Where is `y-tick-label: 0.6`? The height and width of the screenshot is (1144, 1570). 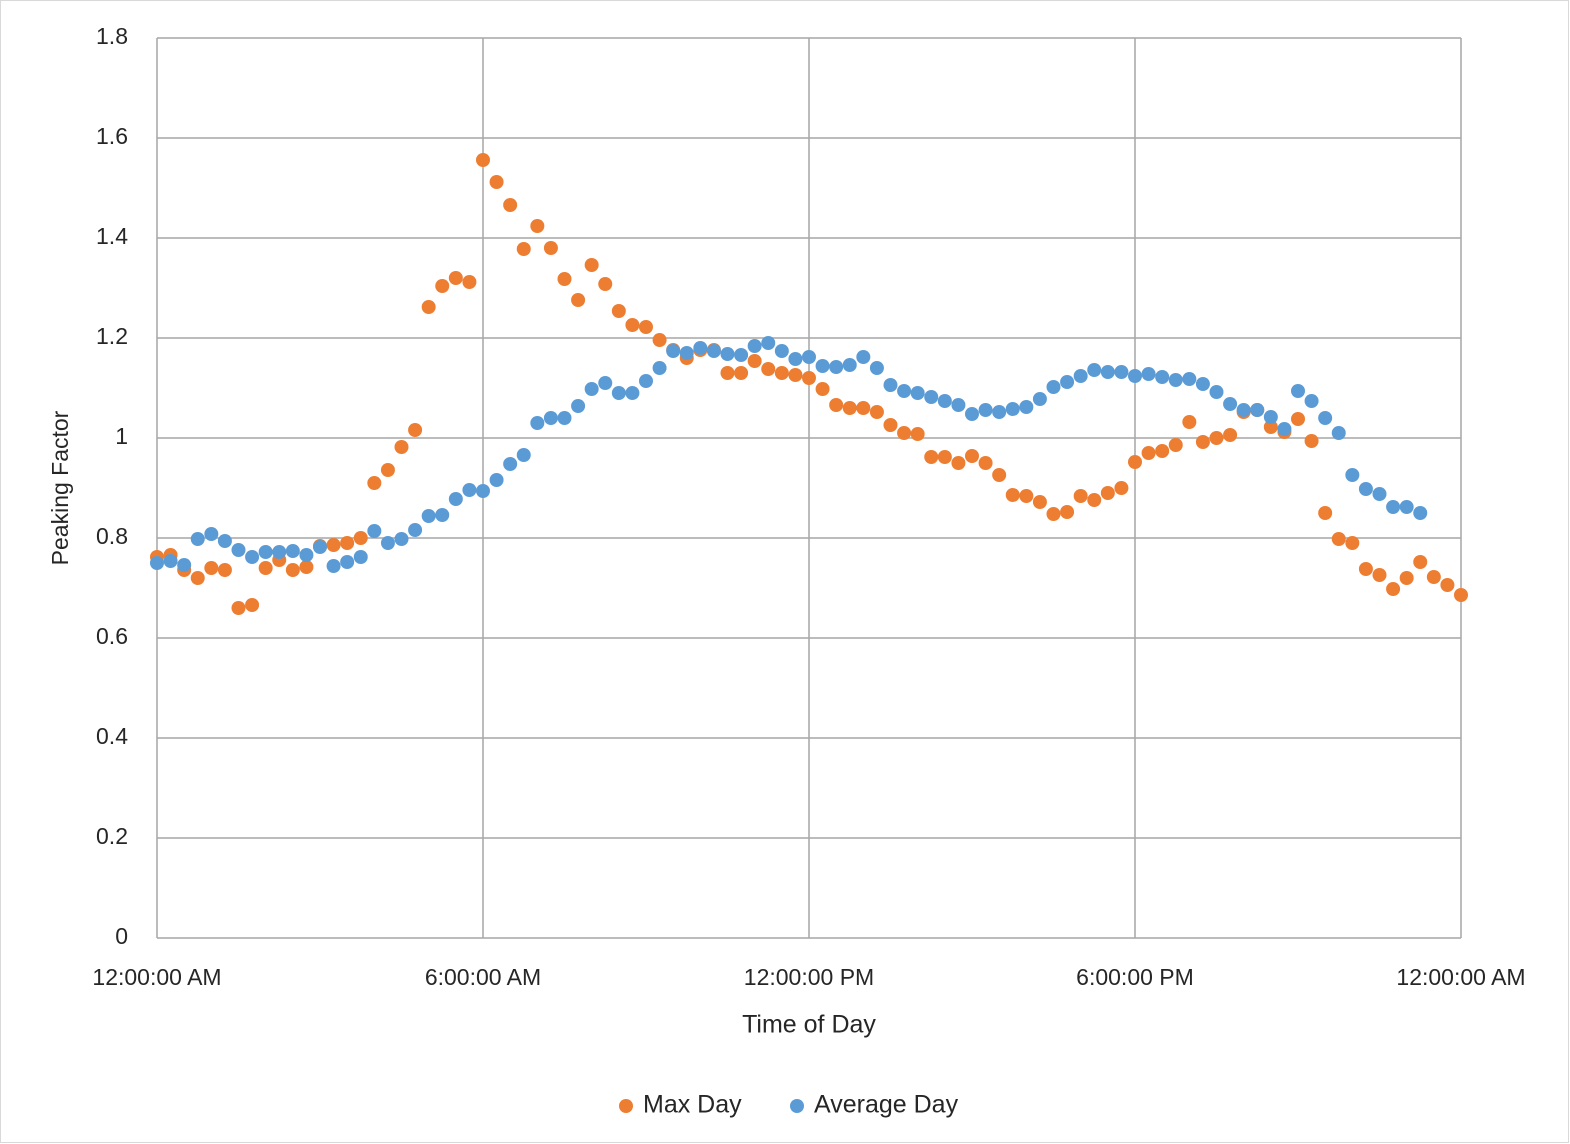 y-tick-label: 0.6 is located at coordinates (112, 636).